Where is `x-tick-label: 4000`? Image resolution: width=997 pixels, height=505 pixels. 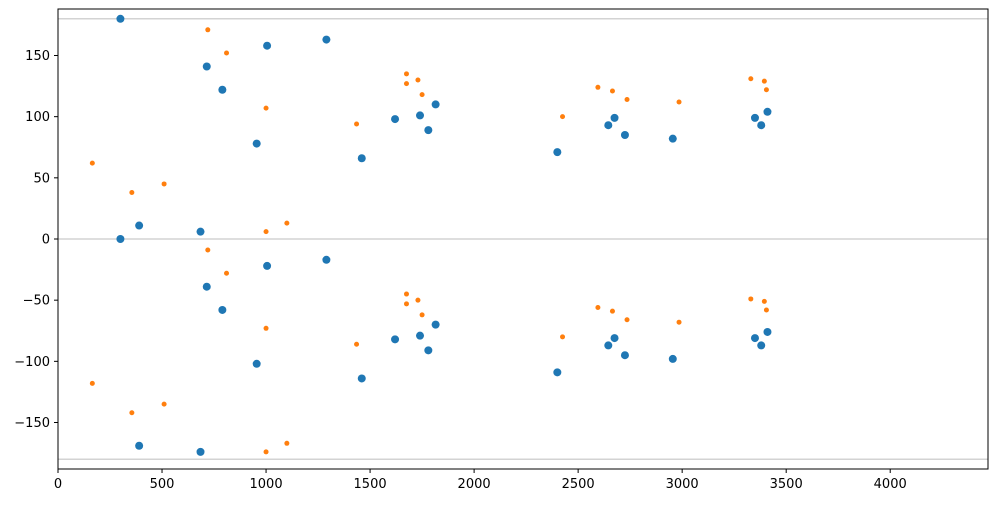
x-tick-label: 4000 is located at coordinates (890, 484).